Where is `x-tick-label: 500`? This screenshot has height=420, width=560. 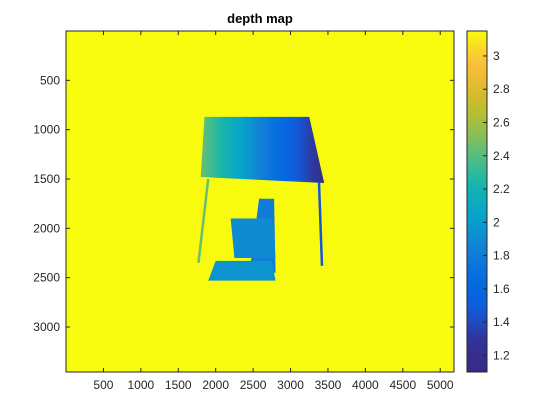 x-tick-label: 500 is located at coordinates (103, 385).